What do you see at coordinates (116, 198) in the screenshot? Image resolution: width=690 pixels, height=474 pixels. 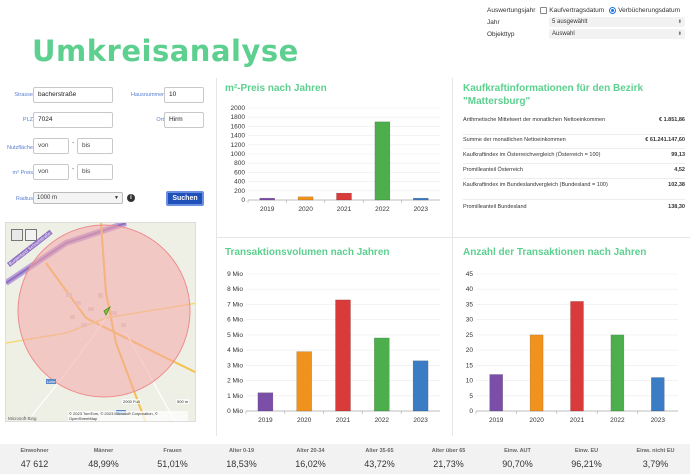 I see `chevron-down-icon: ▼` at bounding box center [116, 198].